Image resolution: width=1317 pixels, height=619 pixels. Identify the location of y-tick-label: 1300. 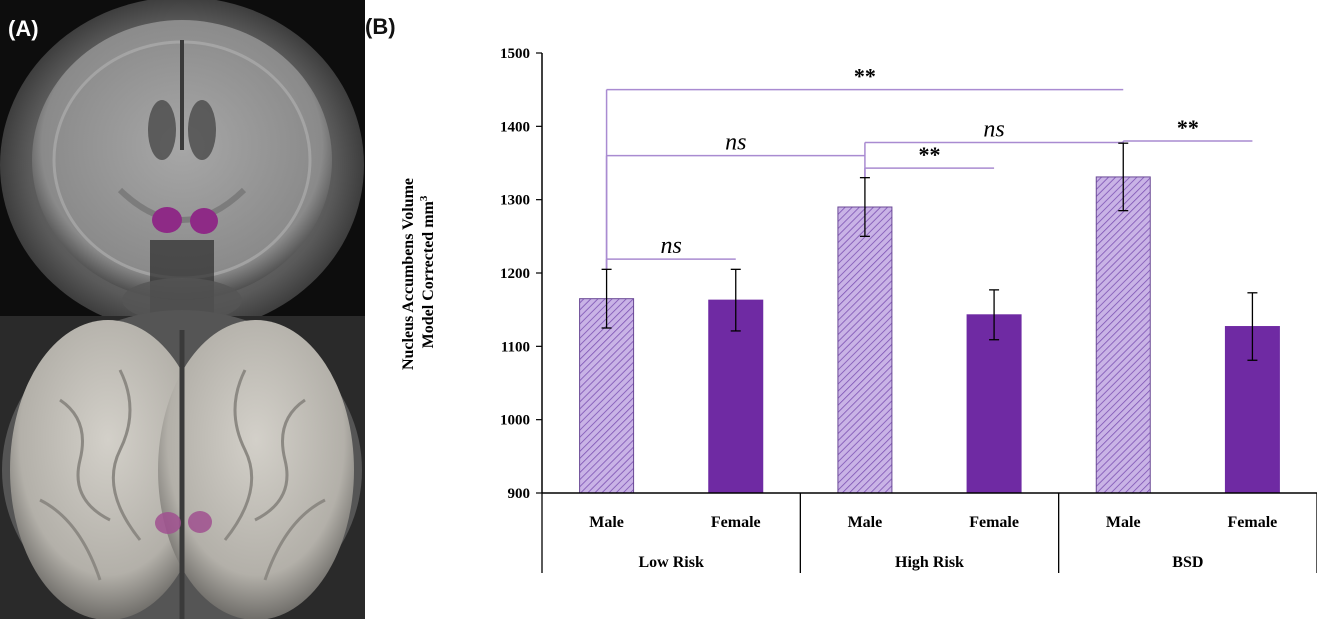
(515, 201).